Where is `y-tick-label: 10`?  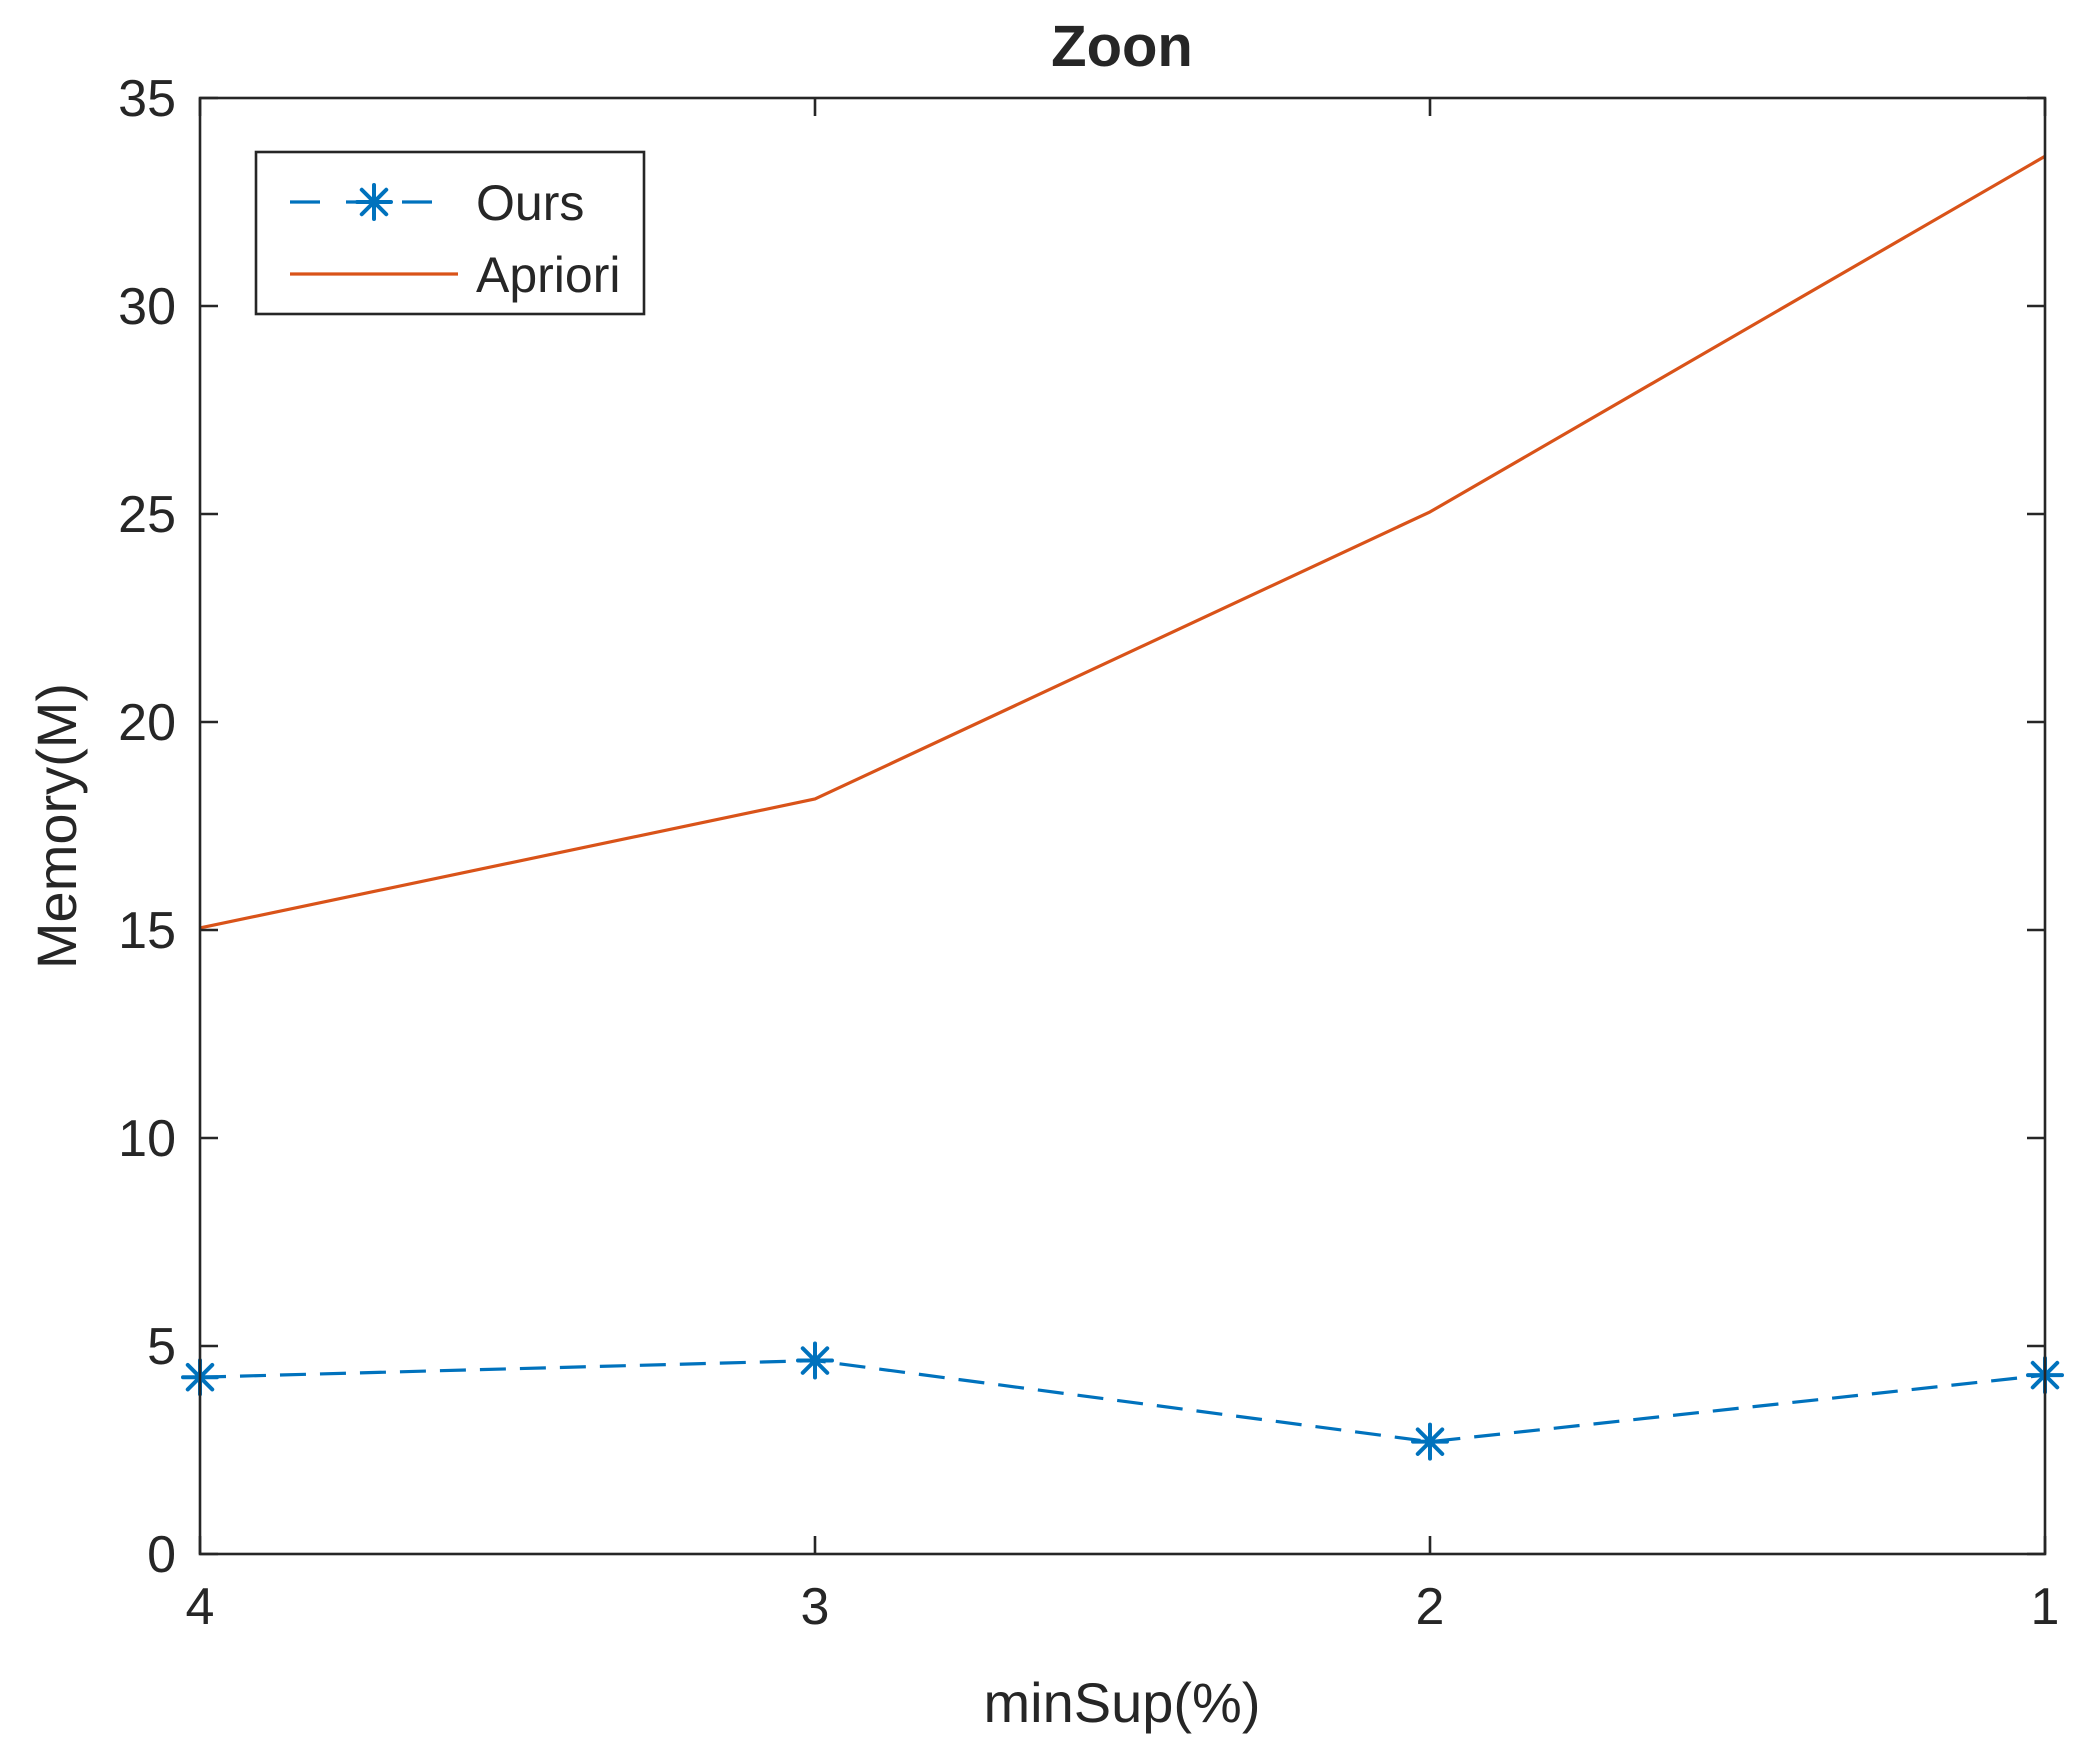 y-tick-label: 10 is located at coordinates (147, 1139).